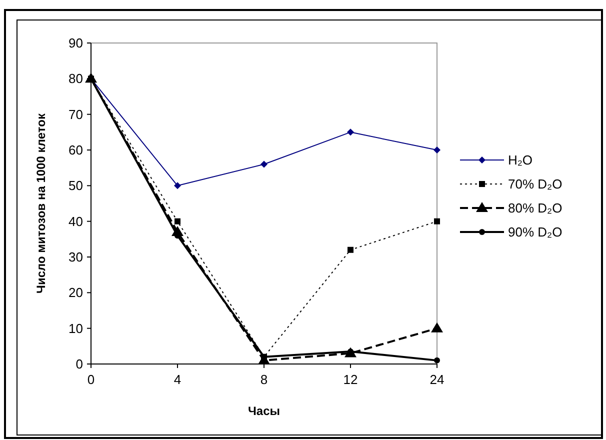  Describe the element at coordinates (264, 411) in the screenshot. I see `x-axis-title: Часы` at that location.